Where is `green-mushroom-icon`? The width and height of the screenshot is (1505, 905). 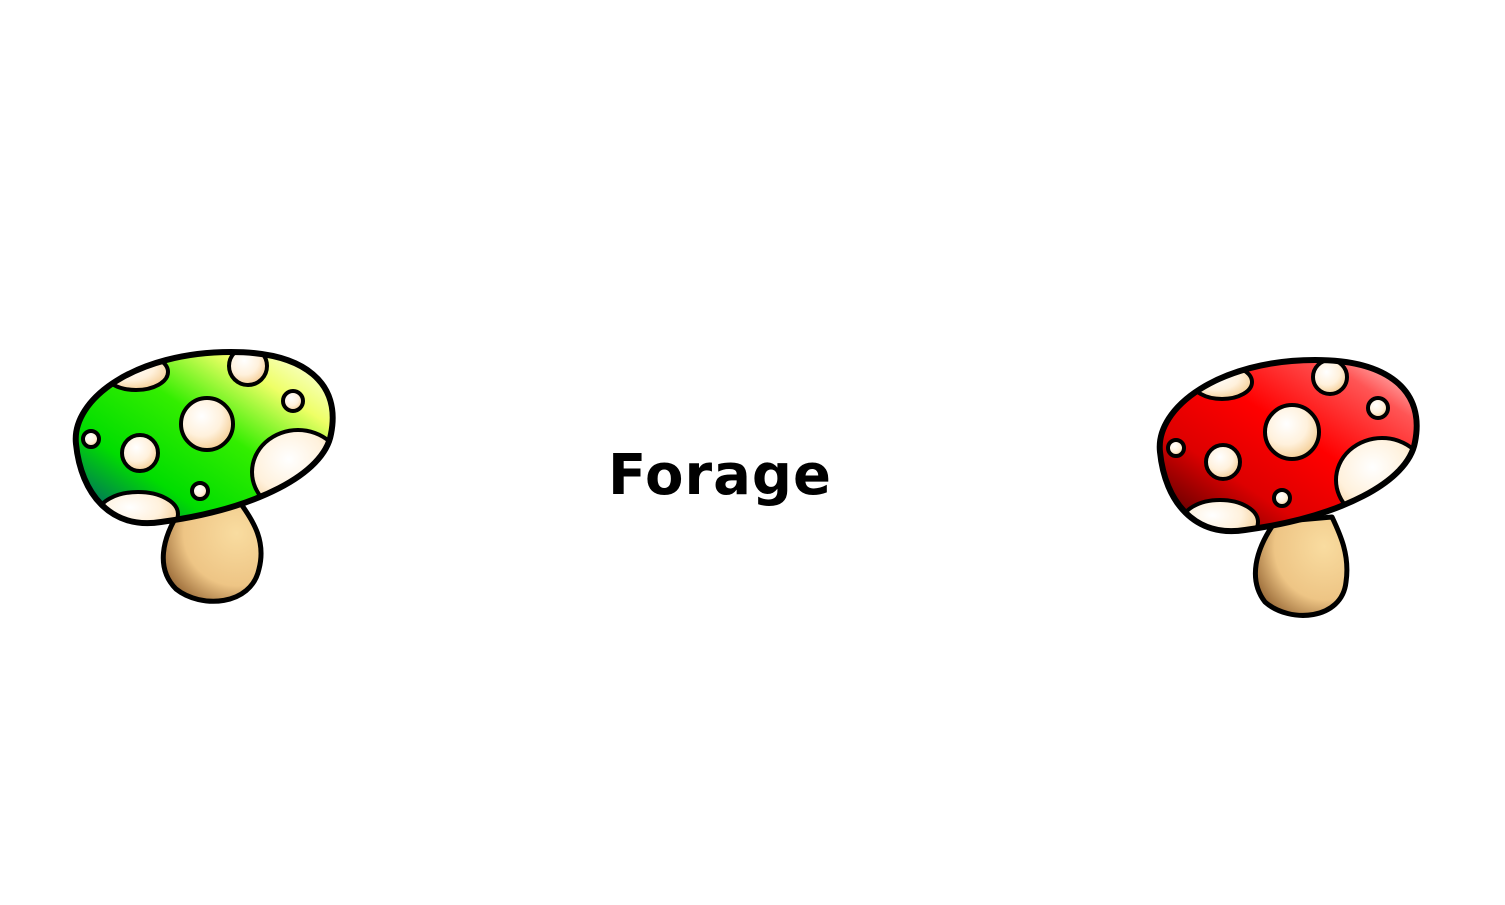
green-mushroom-icon is located at coordinates (204, 482).